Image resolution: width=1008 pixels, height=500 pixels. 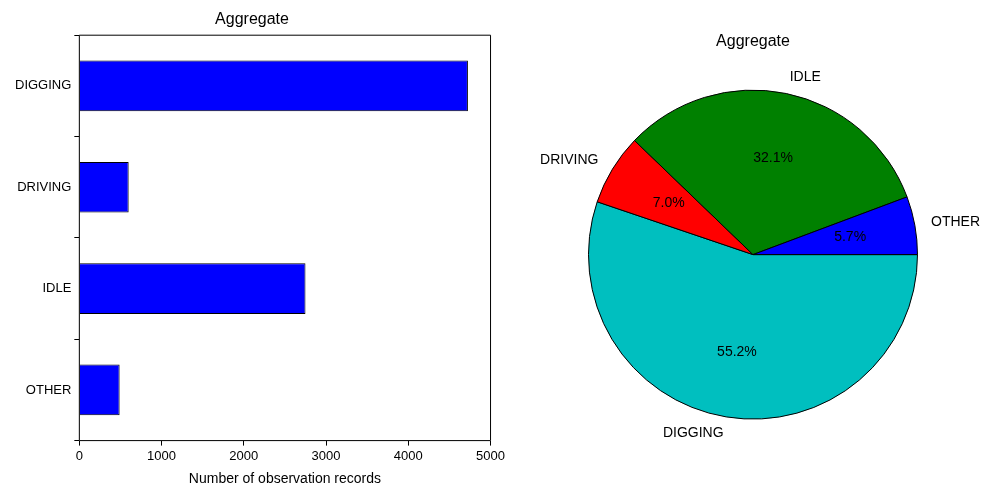 I want to click on y-tick-label: DIGGING, so click(x=43, y=85).